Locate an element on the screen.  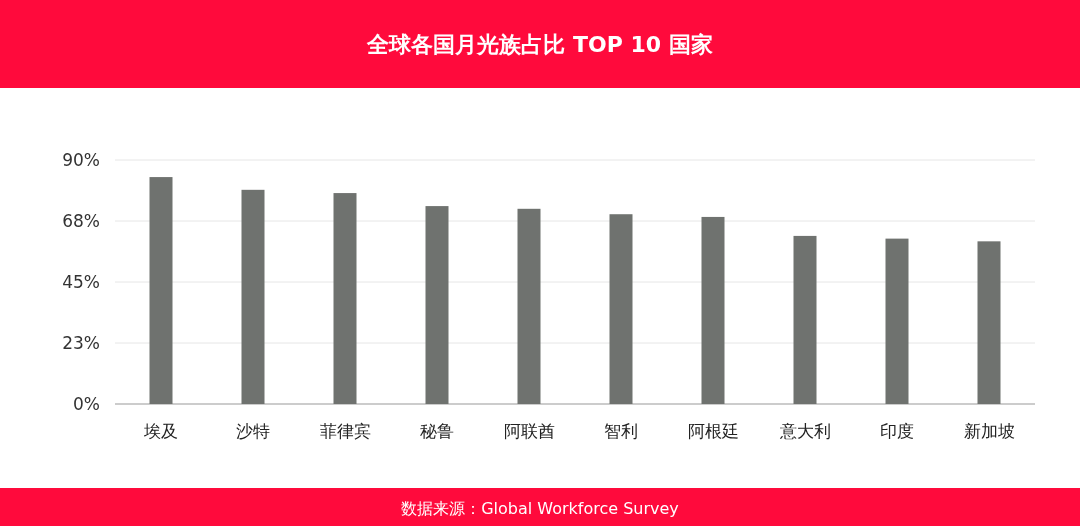
x-tick-label: 新加坡 is located at coordinates (989, 431).